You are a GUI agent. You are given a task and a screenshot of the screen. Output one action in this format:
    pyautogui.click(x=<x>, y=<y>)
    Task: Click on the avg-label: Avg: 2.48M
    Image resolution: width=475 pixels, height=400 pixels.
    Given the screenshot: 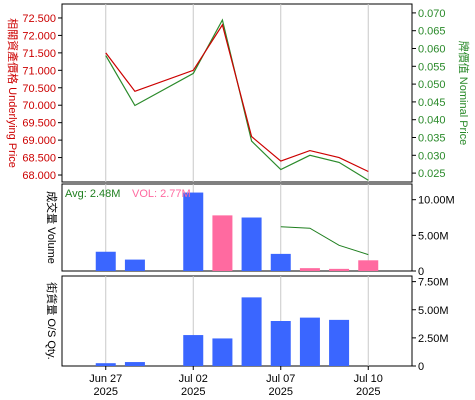 What is the action you would take?
    pyautogui.click(x=92, y=194)
    